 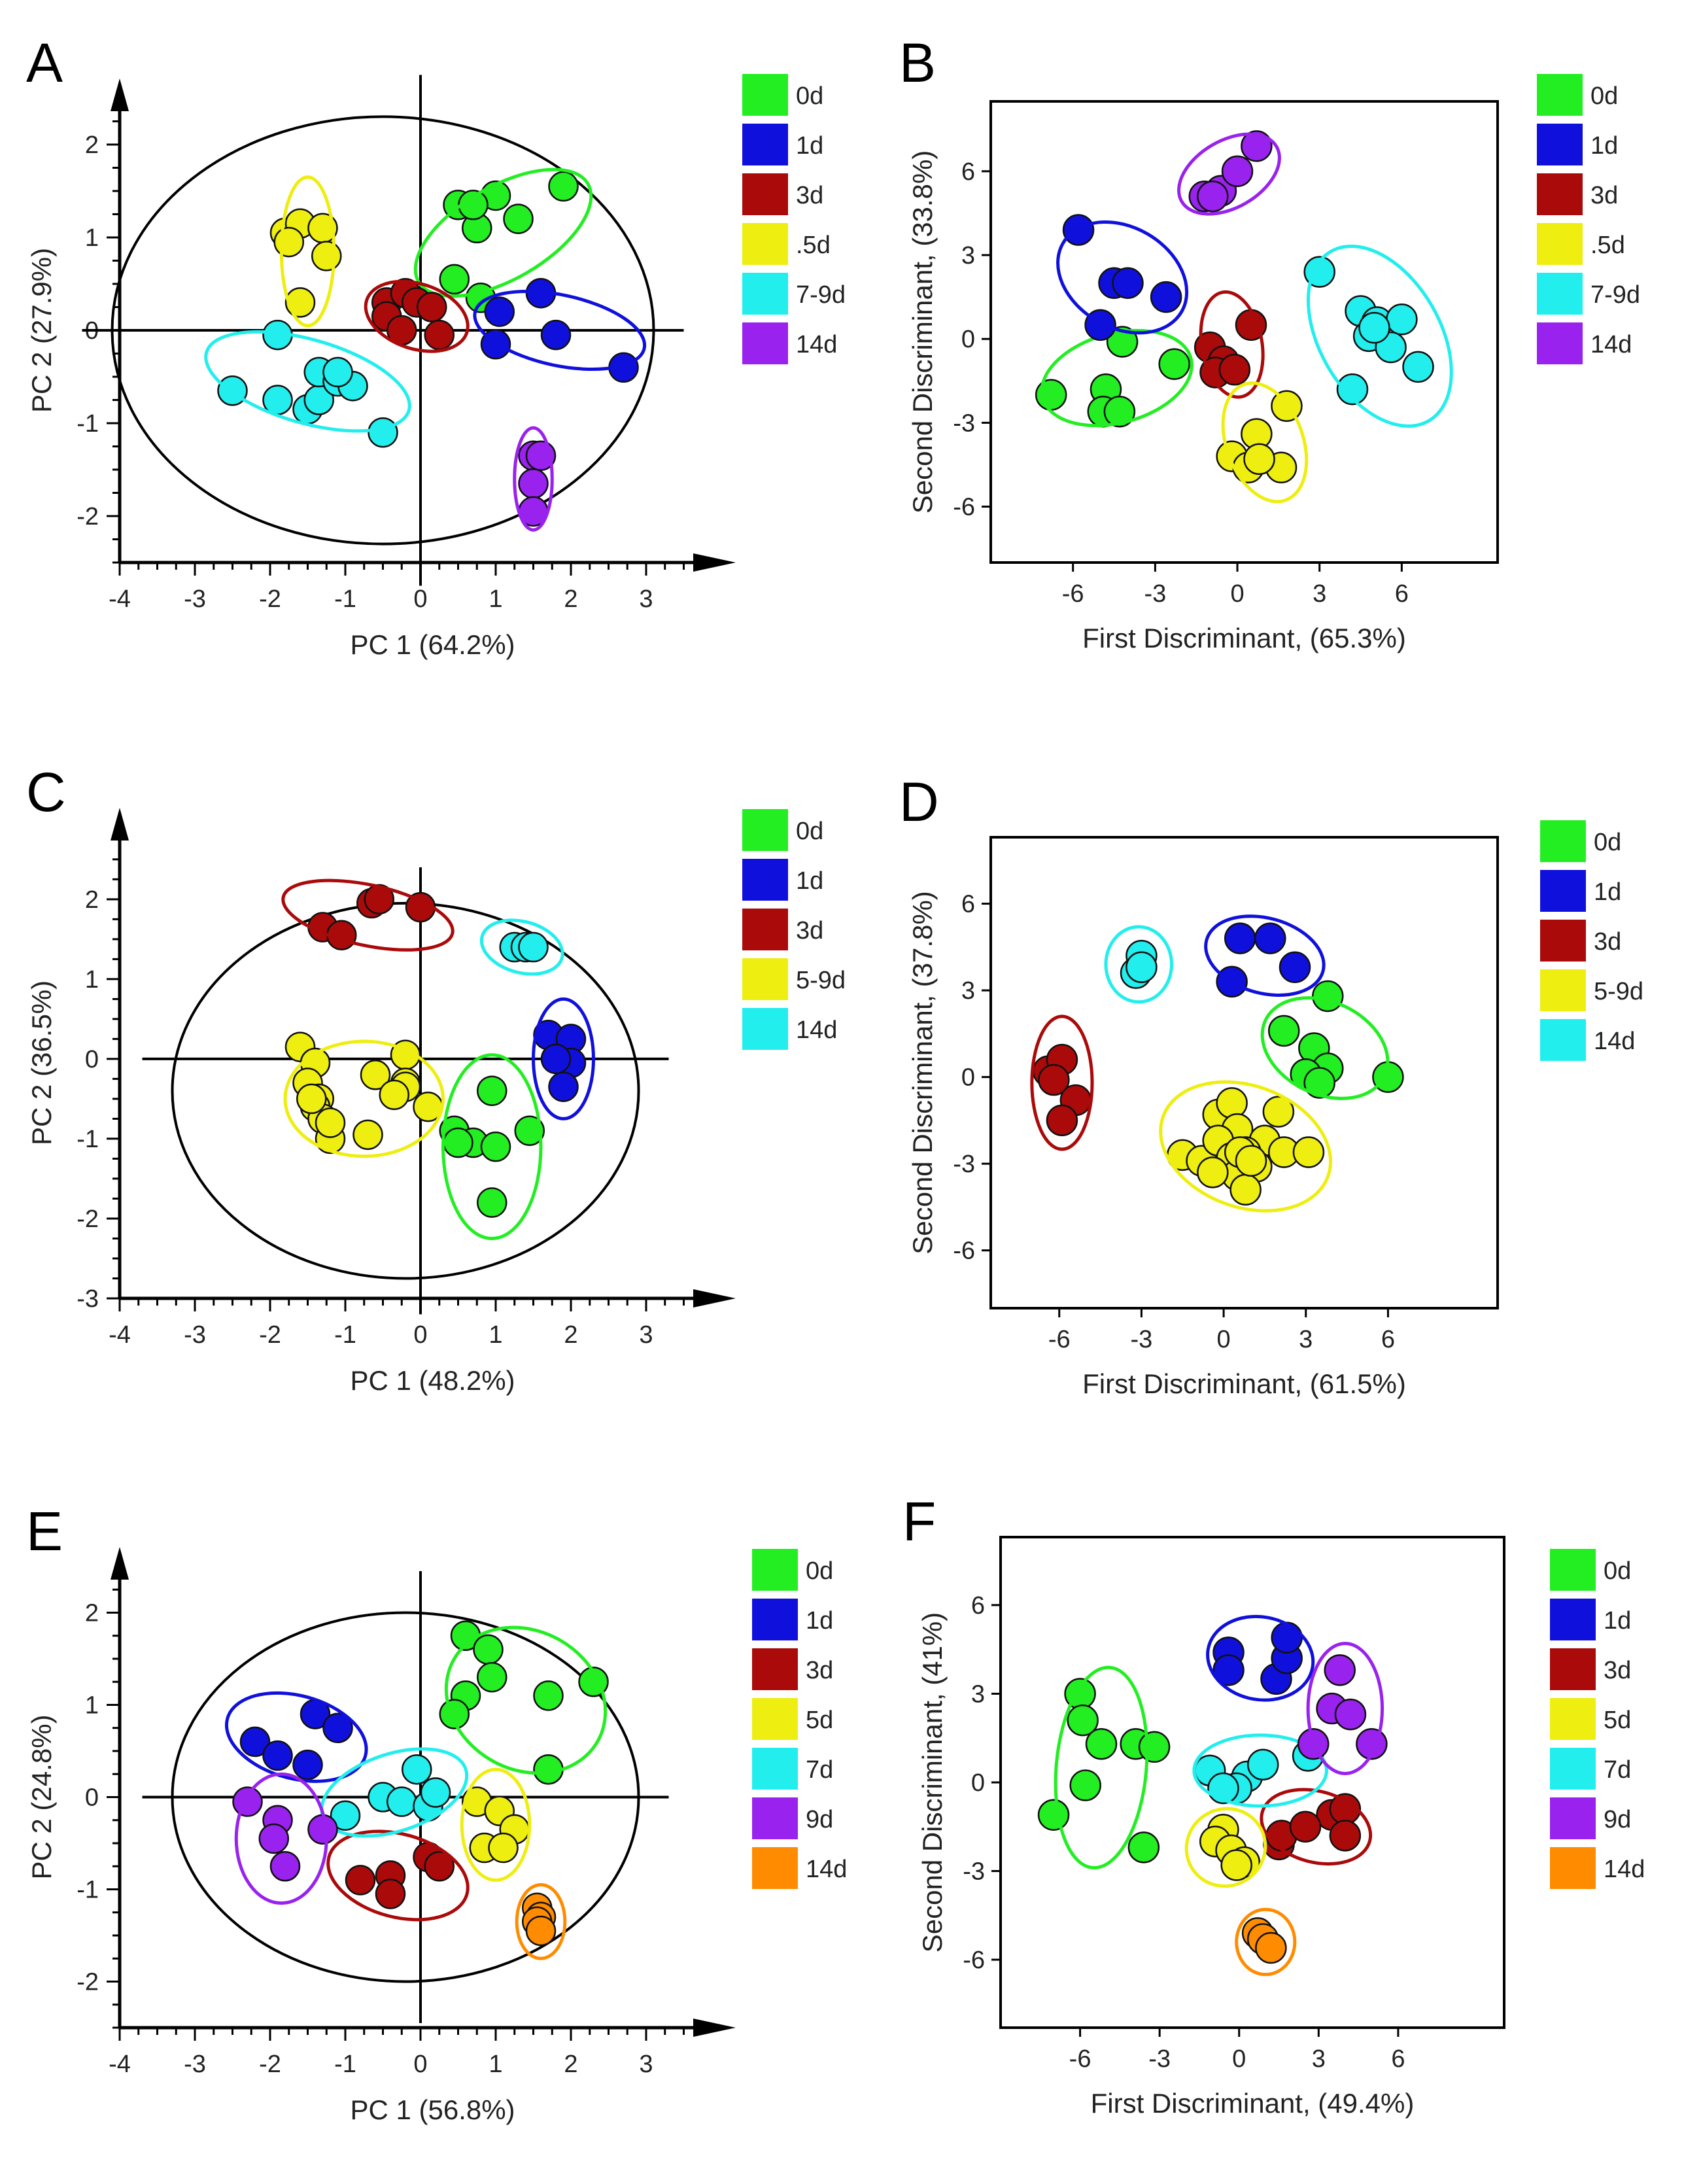 What do you see at coordinates (821, 980) in the screenshot?
I see `legend-label: 5-9d` at bounding box center [821, 980].